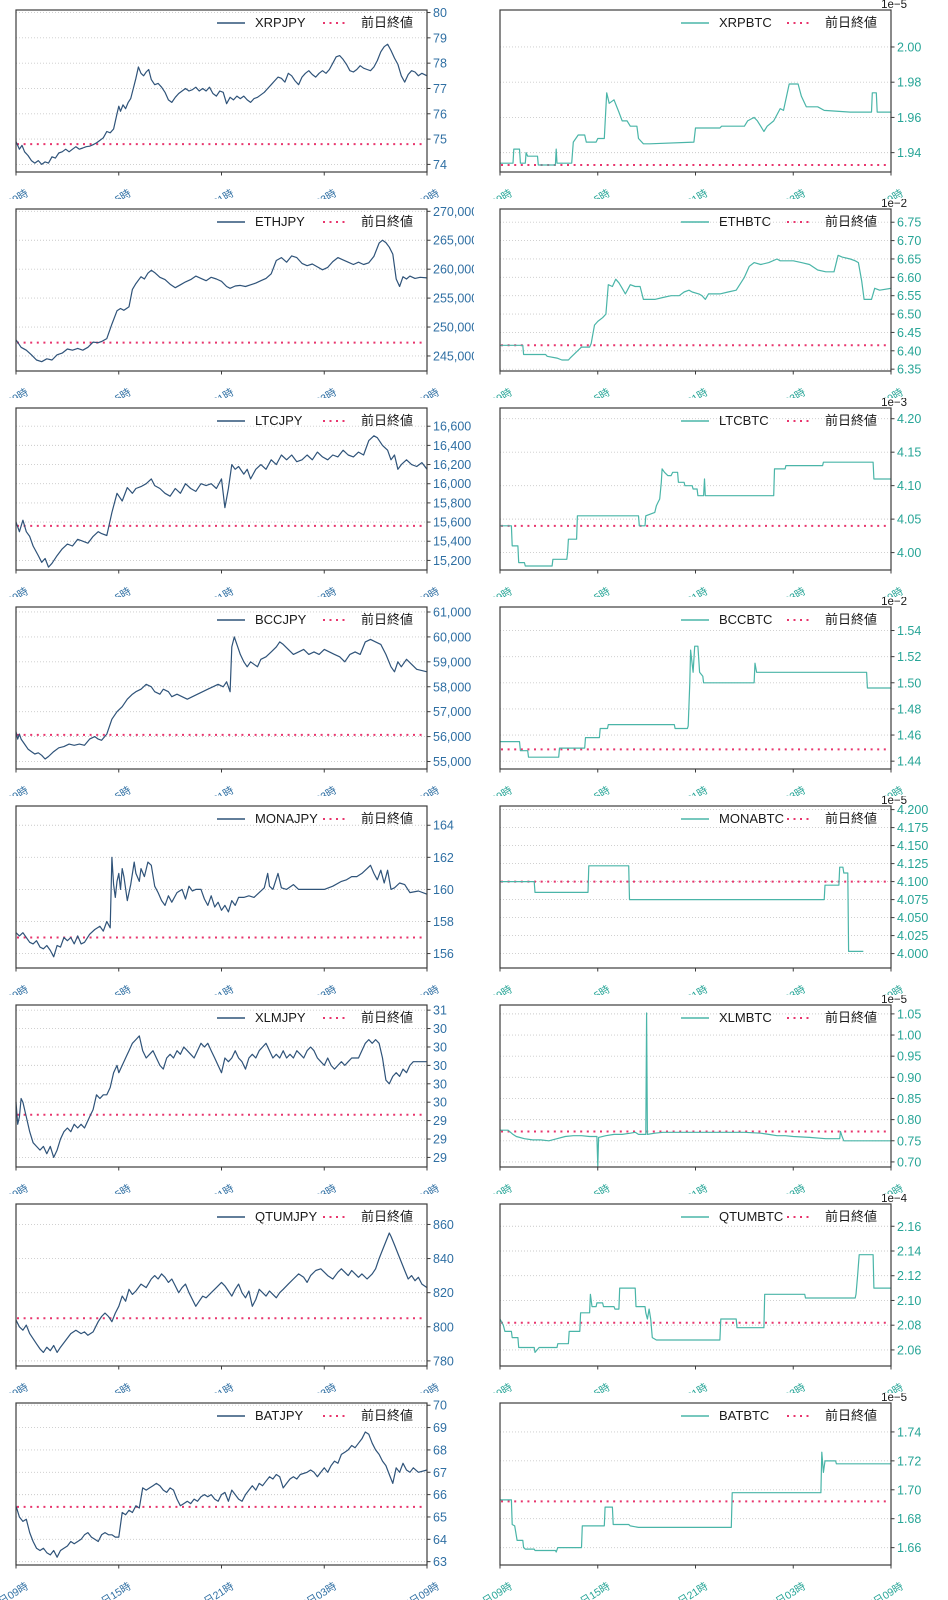 This screenshot has height=1600, width=948. What do you see at coordinates (280, 22) in the screenshot?
I see `legend-series-name: XRPJPY` at bounding box center [280, 22].